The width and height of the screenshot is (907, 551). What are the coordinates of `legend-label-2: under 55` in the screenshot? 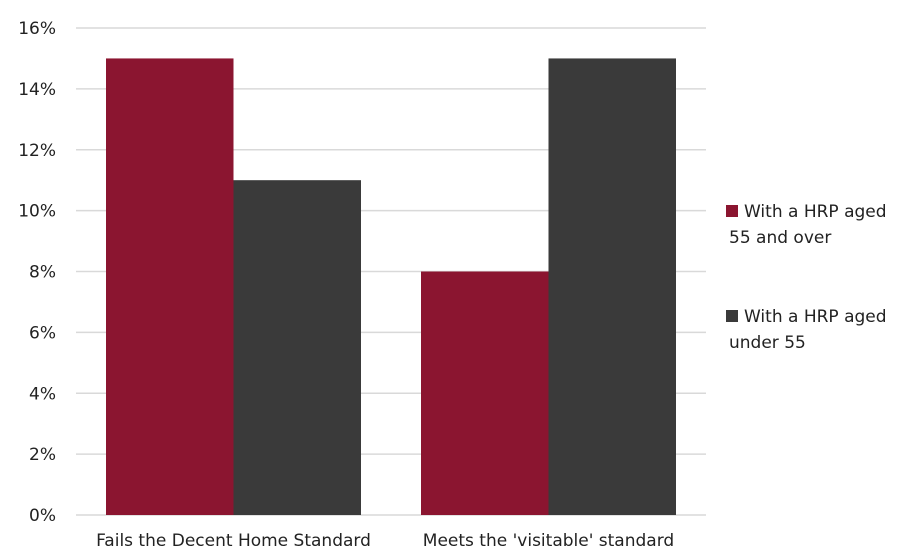 It's located at (767, 343).